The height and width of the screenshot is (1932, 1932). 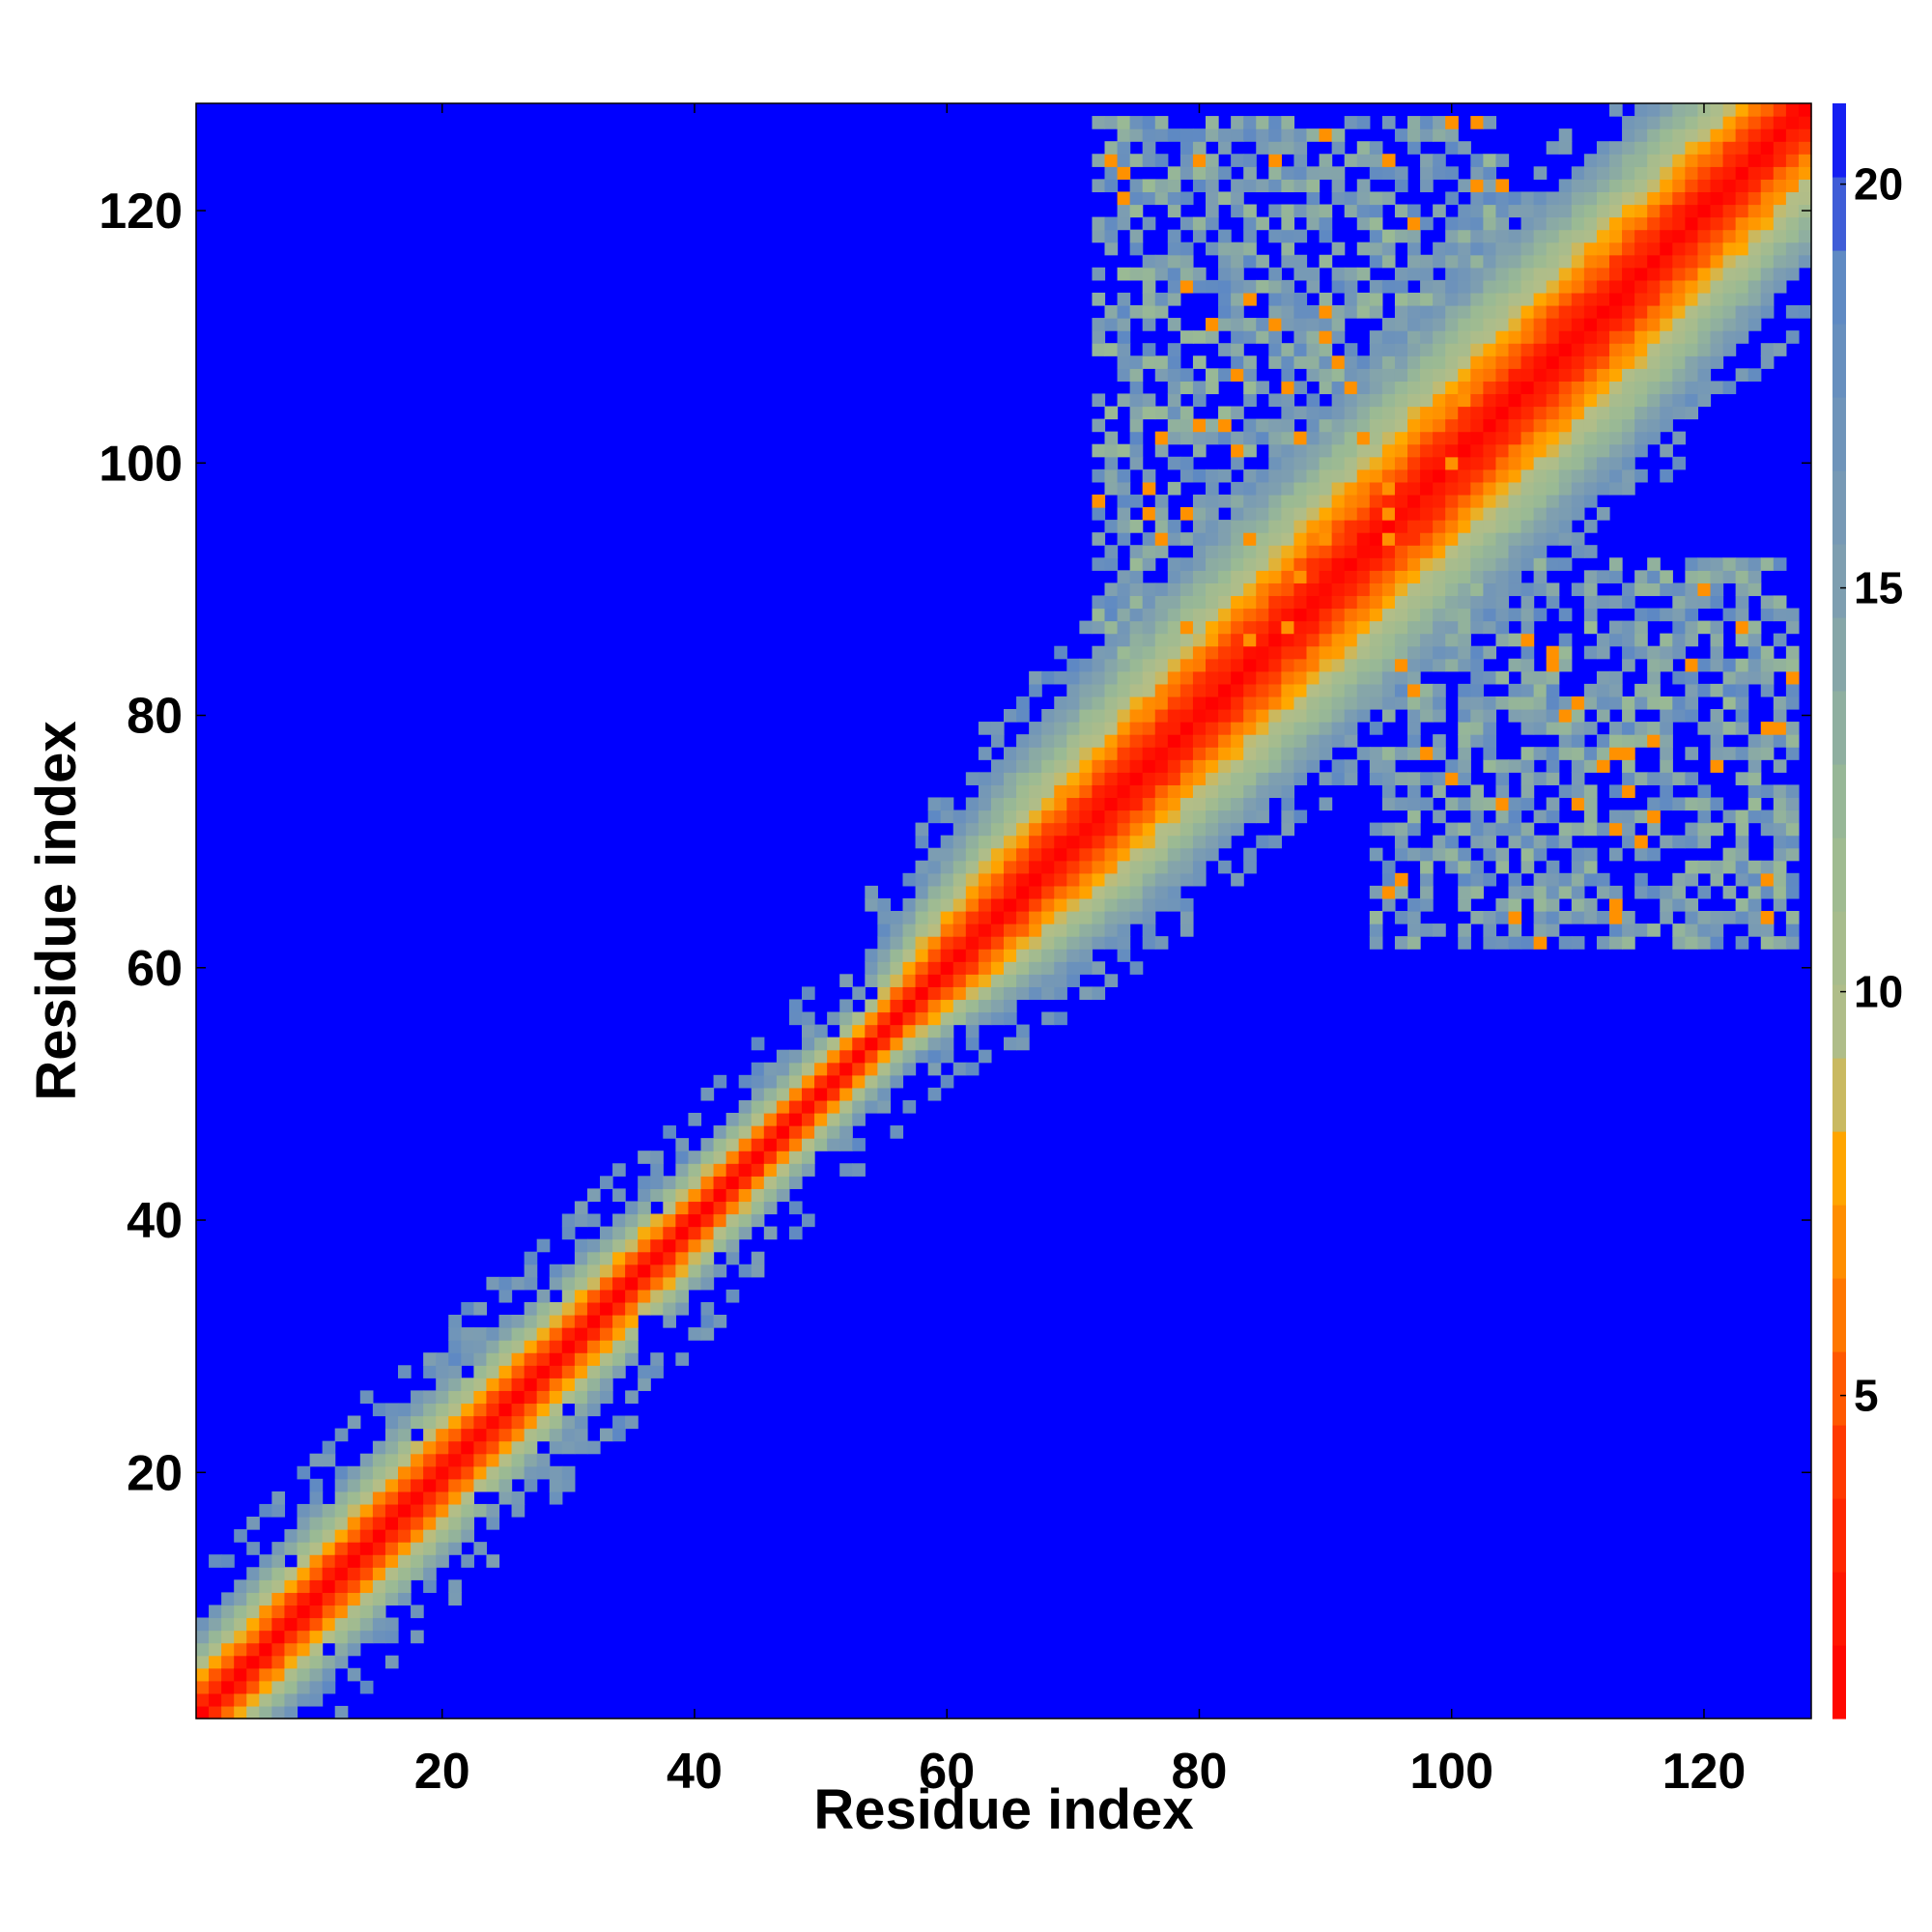 What do you see at coordinates (695, 1772) in the screenshot?
I see `x-tick-label: 40` at bounding box center [695, 1772].